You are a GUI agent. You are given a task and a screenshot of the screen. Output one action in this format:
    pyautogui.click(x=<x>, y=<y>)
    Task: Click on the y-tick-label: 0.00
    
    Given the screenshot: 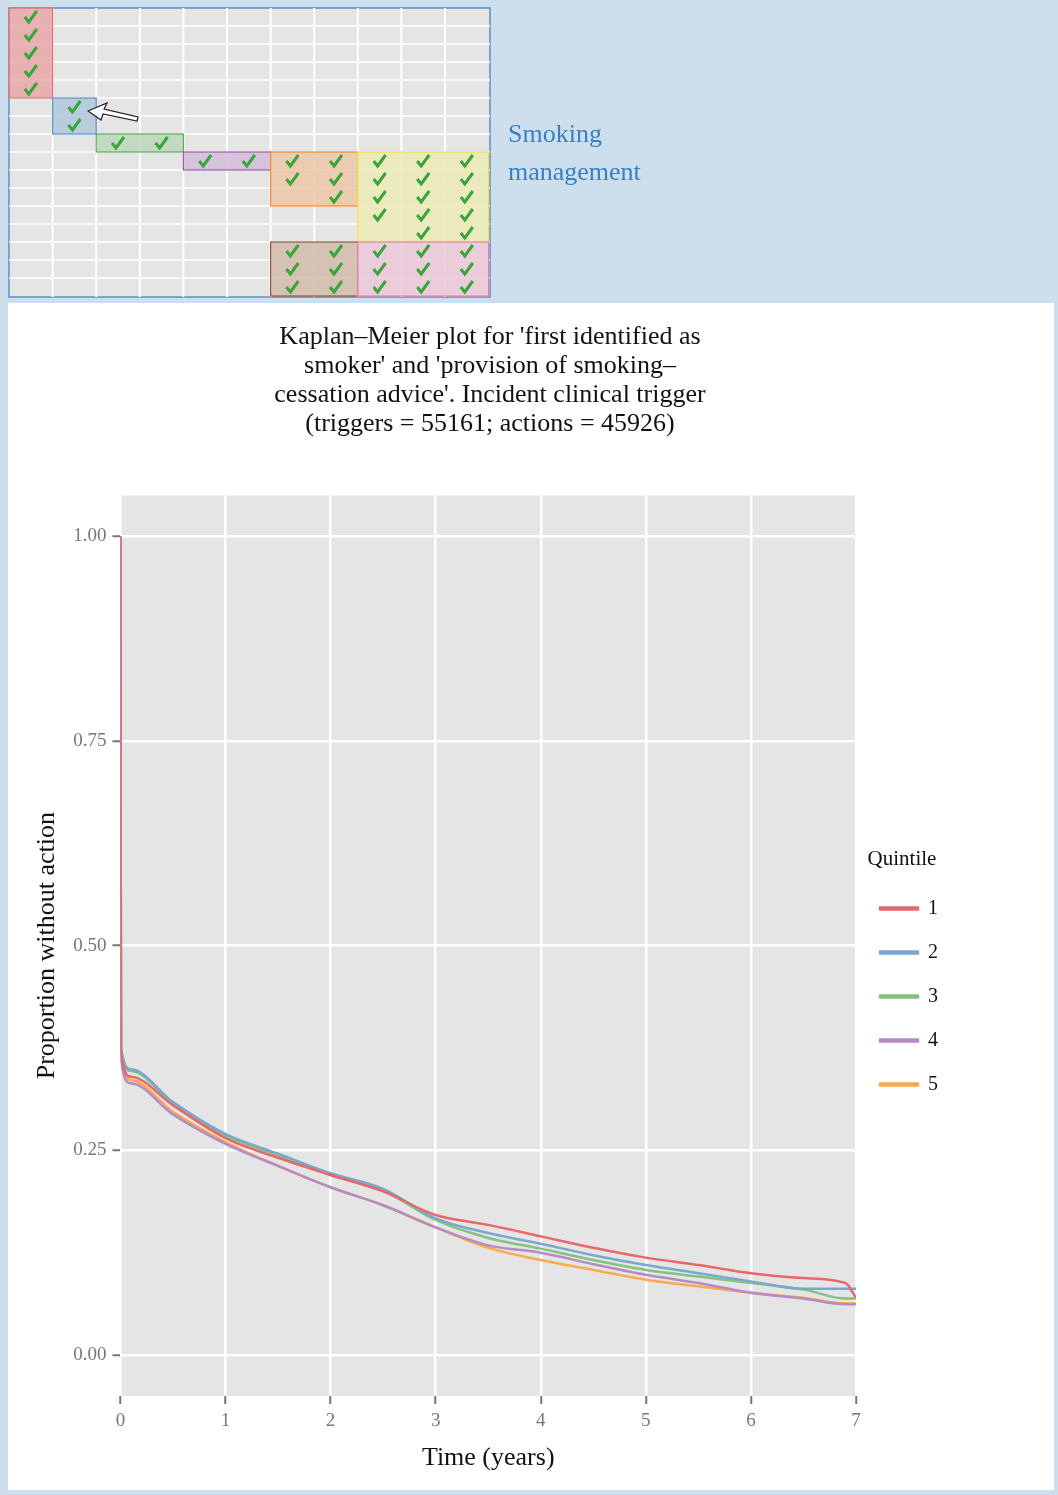 What is the action you would take?
    pyautogui.click(x=90, y=1354)
    